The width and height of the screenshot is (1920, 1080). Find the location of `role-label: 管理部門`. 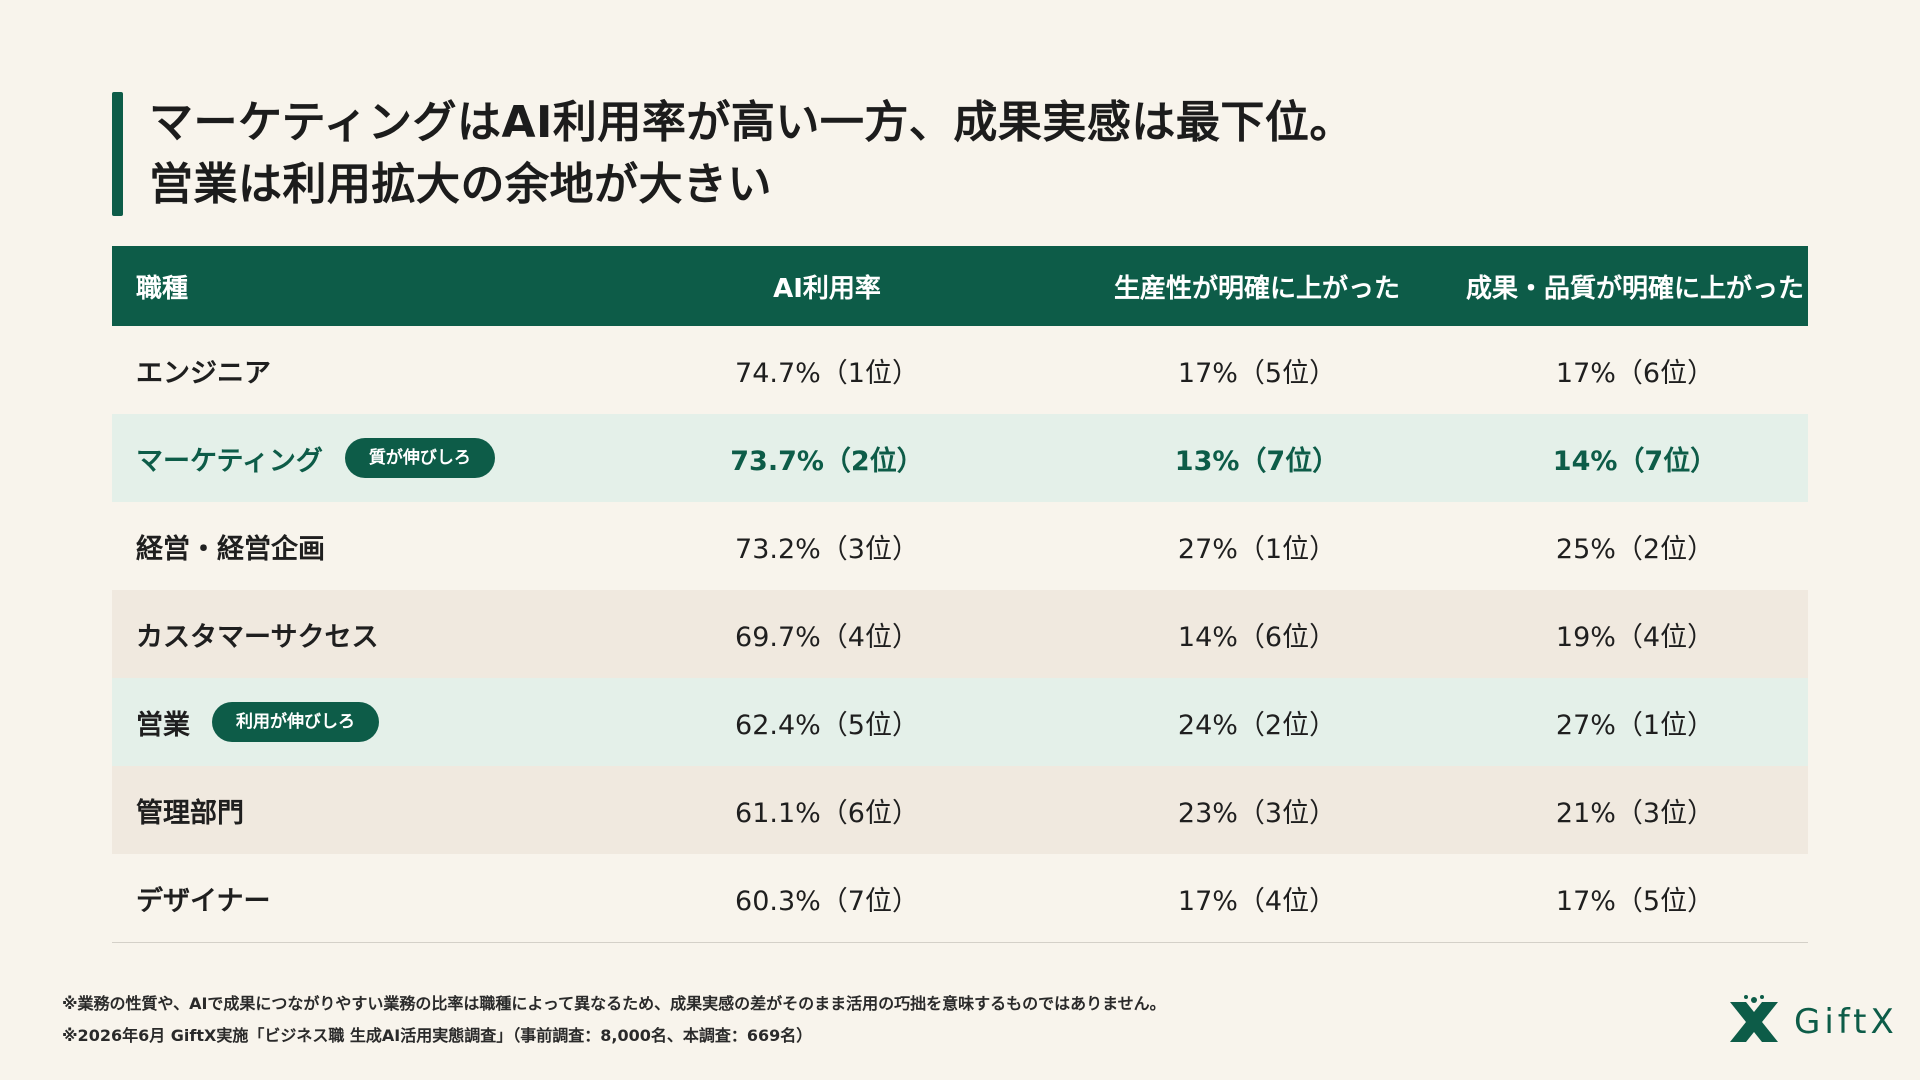

role-label: 管理部門 is located at coordinates (190, 813).